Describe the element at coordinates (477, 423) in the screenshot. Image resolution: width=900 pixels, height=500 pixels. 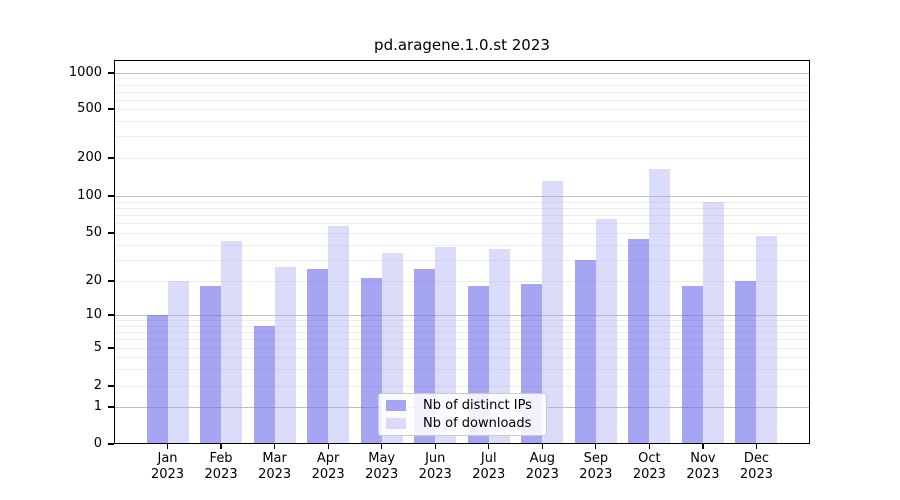
I see `legend-label-downloads: Nb of downloads` at that location.